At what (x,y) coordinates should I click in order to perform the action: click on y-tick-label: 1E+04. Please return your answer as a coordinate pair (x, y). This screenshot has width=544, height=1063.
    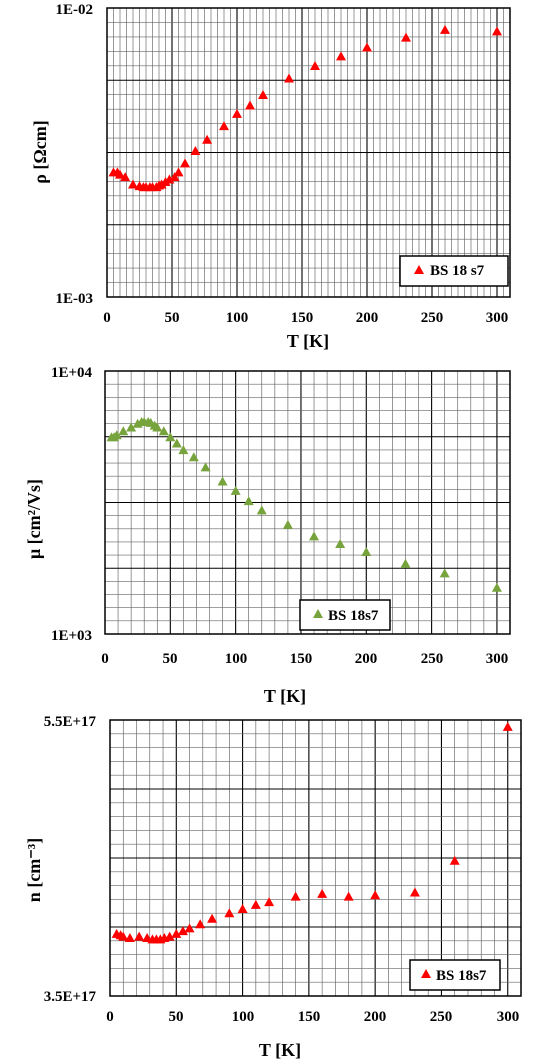
    Looking at the image, I should click on (72, 373).